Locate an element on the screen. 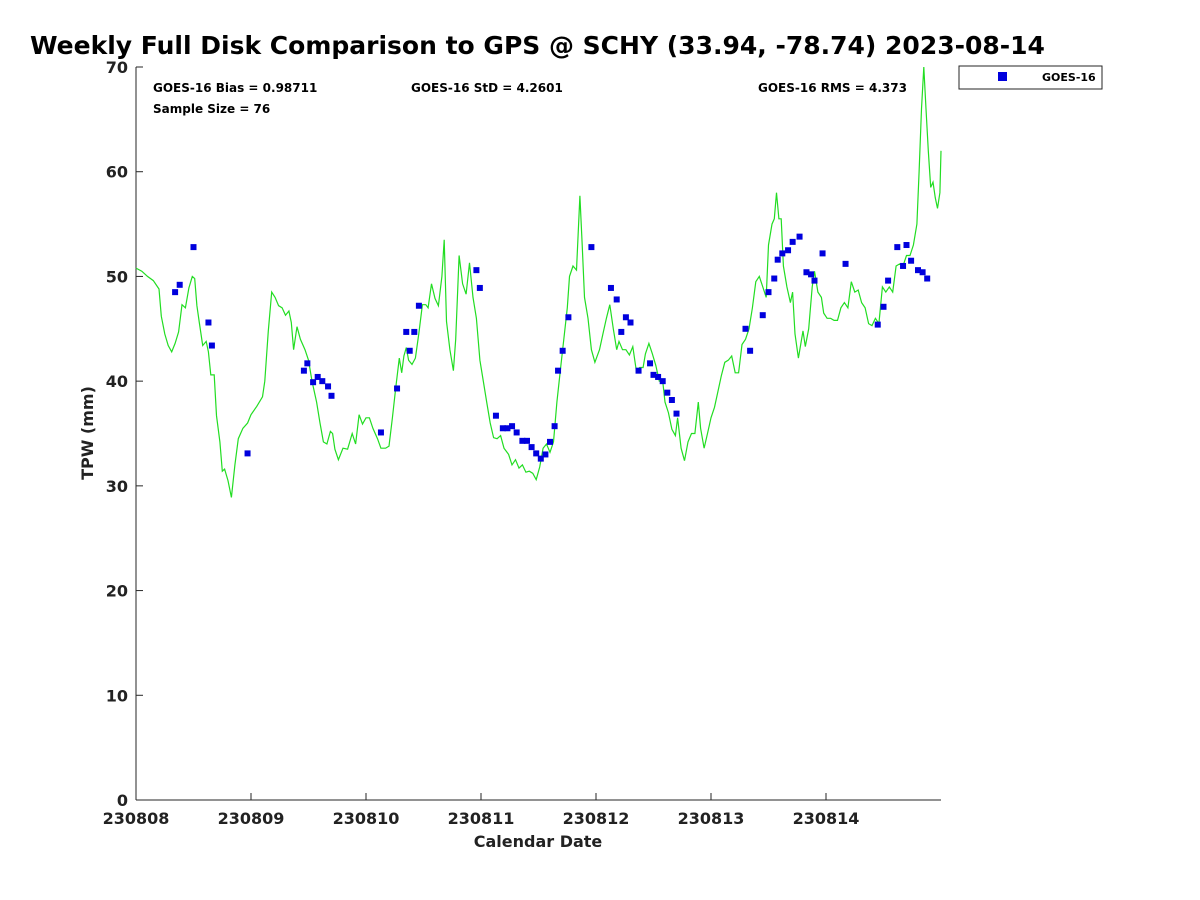 The width and height of the screenshot is (1200, 900). x-tick-label: 230811 is located at coordinates (481, 818).